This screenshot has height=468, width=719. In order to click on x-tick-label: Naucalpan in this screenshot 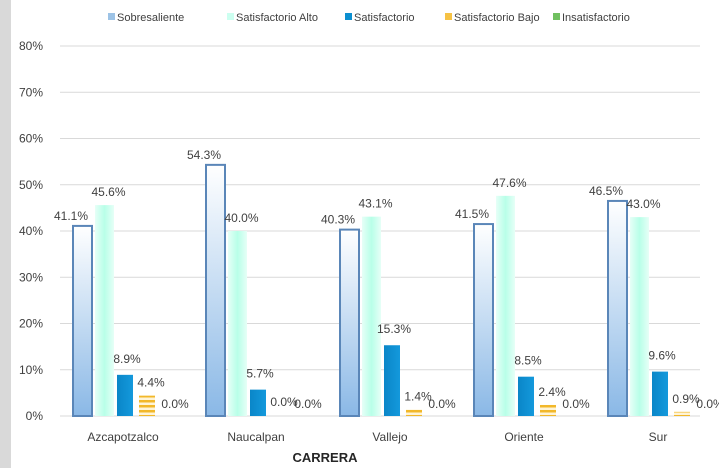, I will do `click(255, 437)`.